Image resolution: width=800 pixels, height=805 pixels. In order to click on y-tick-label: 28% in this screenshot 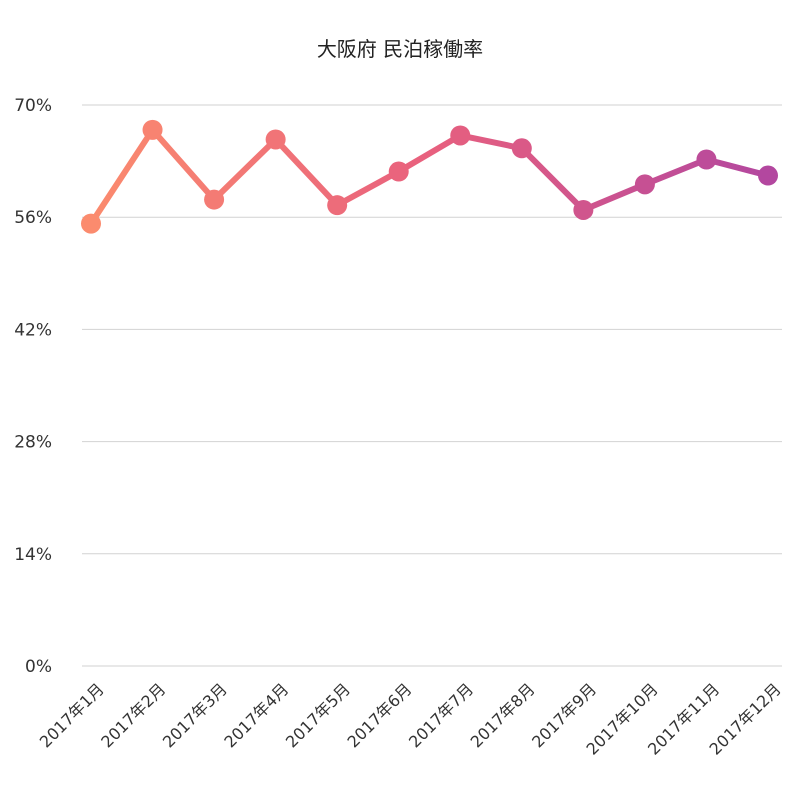, I will do `click(33, 443)`.